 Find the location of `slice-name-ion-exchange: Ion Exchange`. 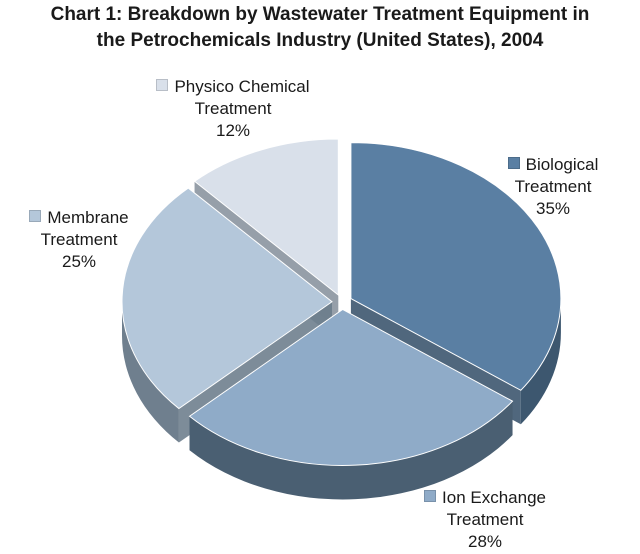

slice-name-ion-exchange: Ion Exchange is located at coordinates (494, 497).